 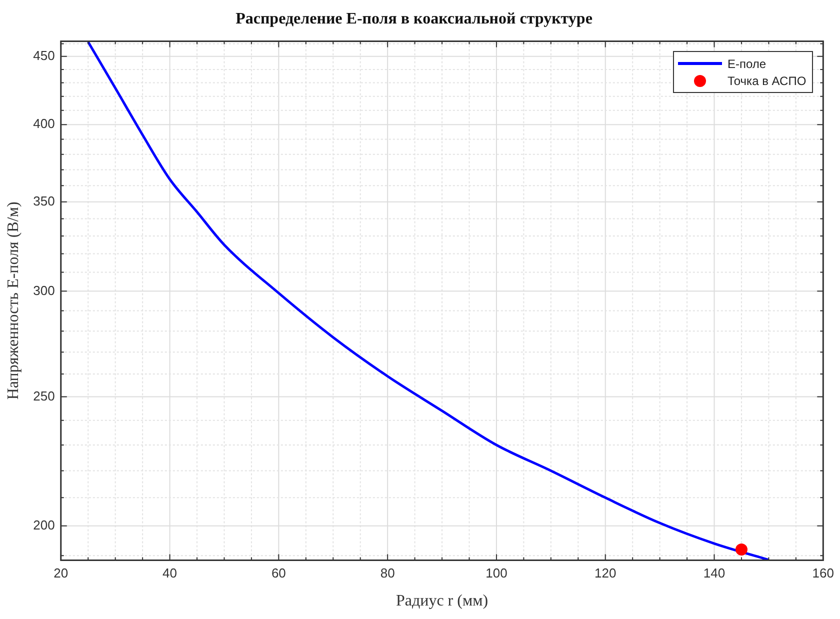 What do you see at coordinates (767, 81) in the screenshot?
I see `legend-label: Точка в АСПО` at bounding box center [767, 81].